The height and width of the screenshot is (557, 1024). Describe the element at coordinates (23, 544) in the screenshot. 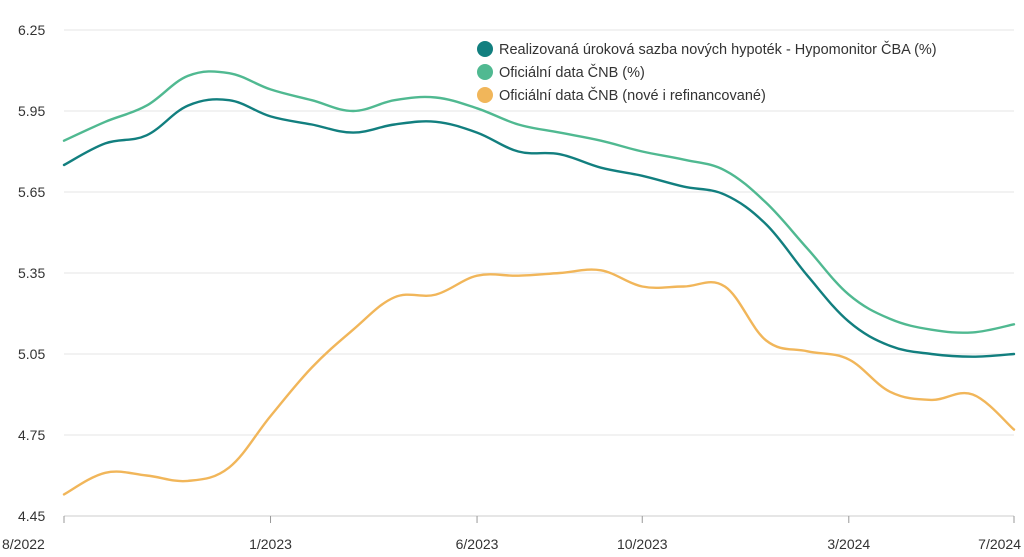

I see `x-tick-label: 8/2022` at that location.